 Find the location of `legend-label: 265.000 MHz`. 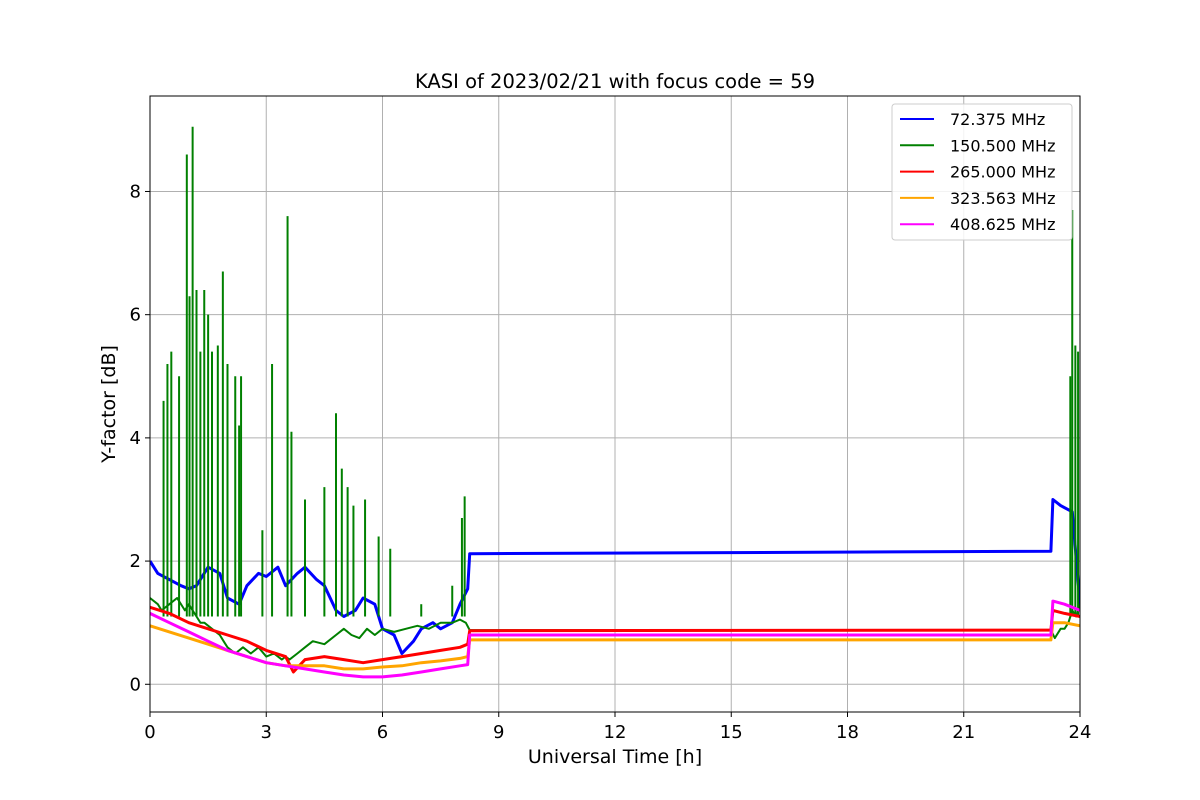

legend-label: 265.000 MHz is located at coordinates (1002, 172).